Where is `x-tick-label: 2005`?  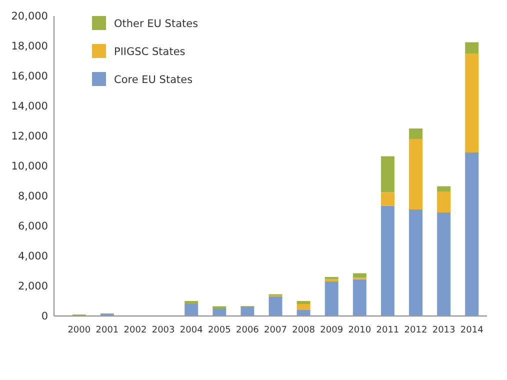
x-tick-label: 2005 is located at coordinates (219, 330).